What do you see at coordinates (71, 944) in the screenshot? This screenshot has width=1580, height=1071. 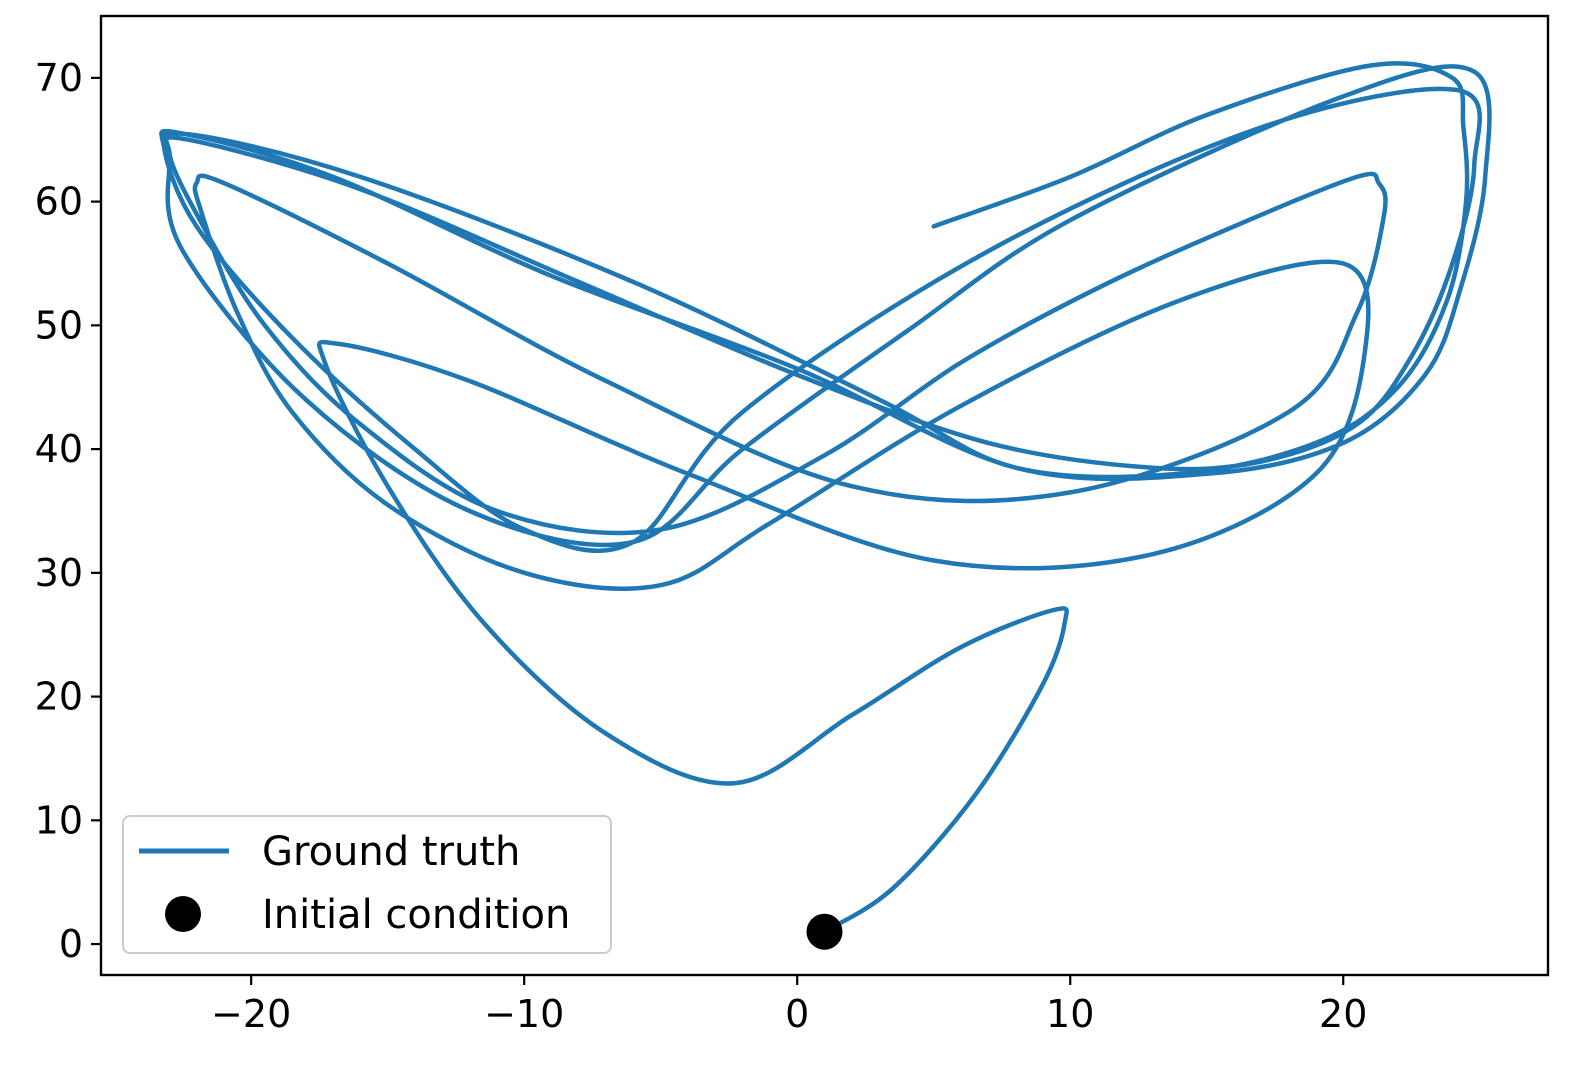 I see `y-tick-label: 0` at bounding box center [71, 944].